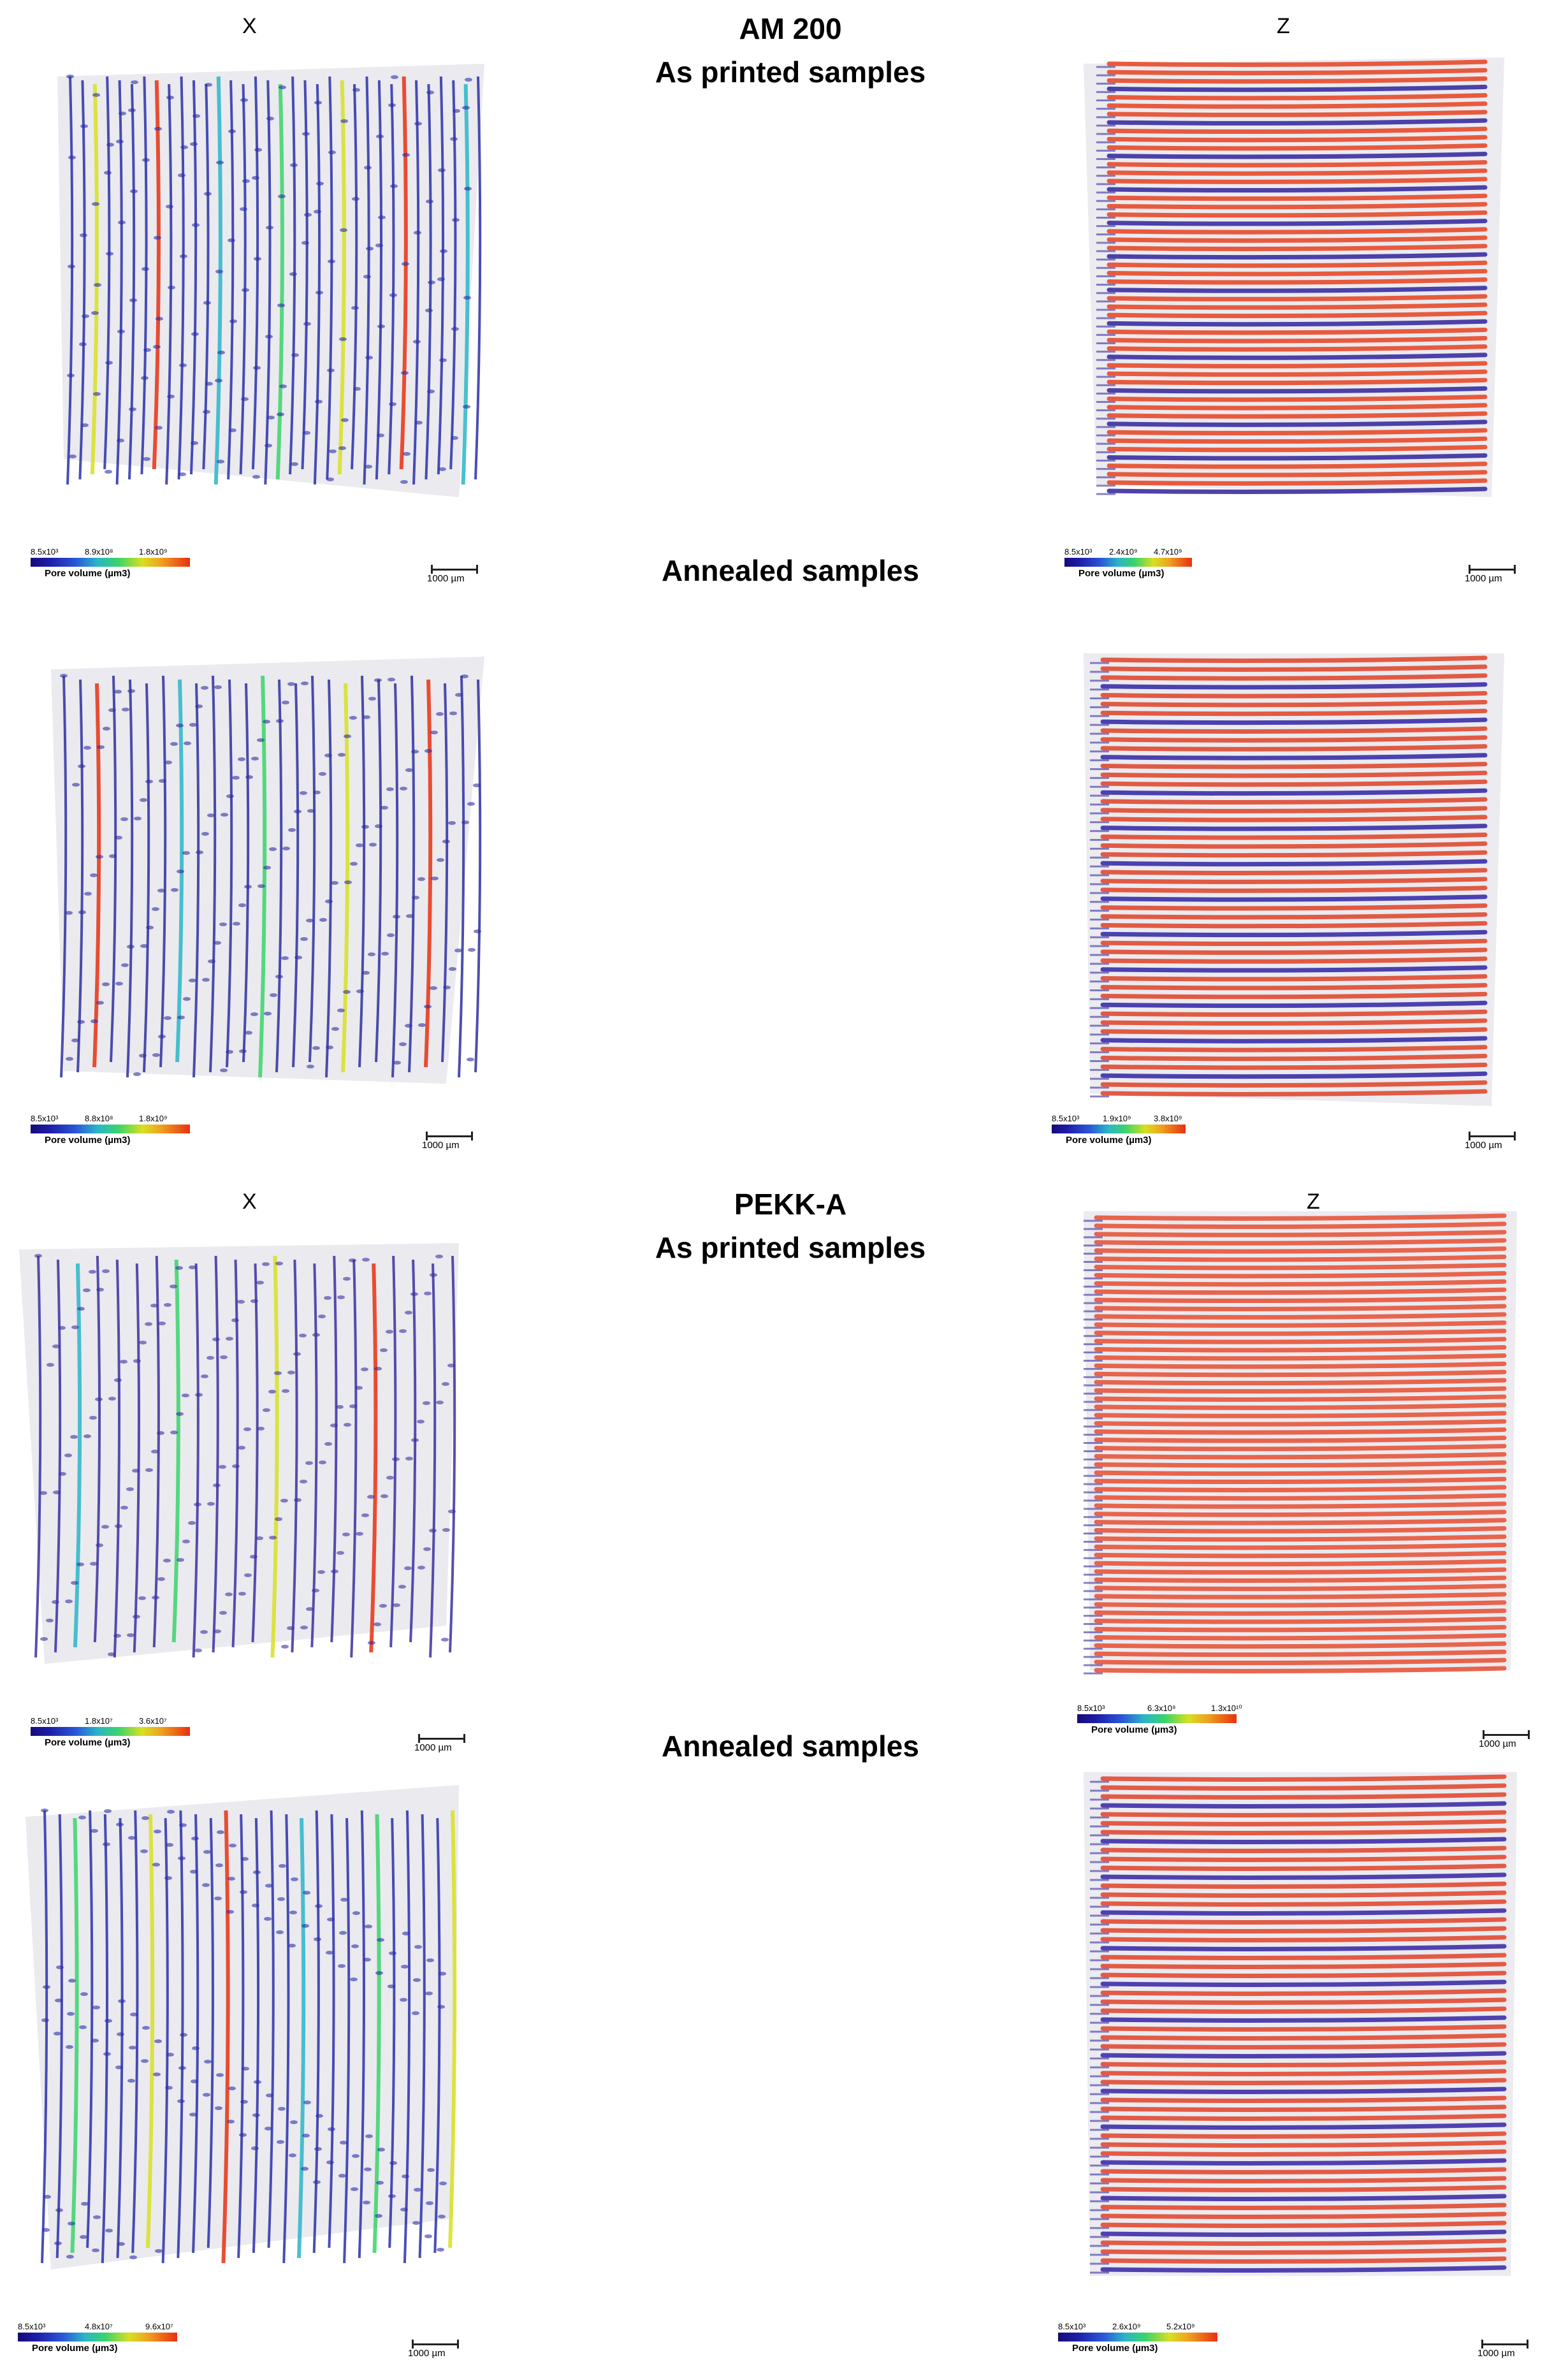  What do you see at coordinates (1294, 883) in the screenshot?
I see `pore-render-am200-z-annealed` at bounding box center [1294, 883].